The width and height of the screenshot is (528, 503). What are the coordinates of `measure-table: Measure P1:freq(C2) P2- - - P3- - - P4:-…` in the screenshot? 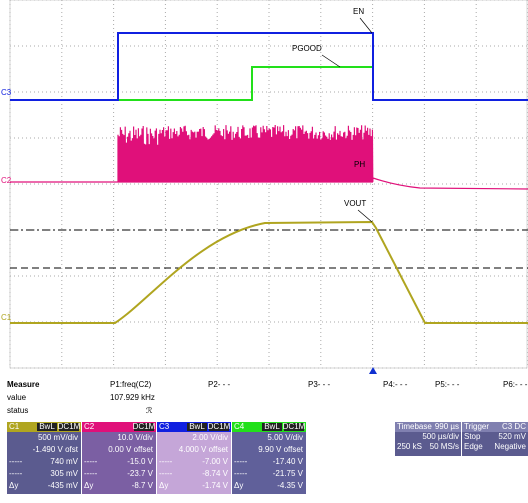 It's located at (267, 397).